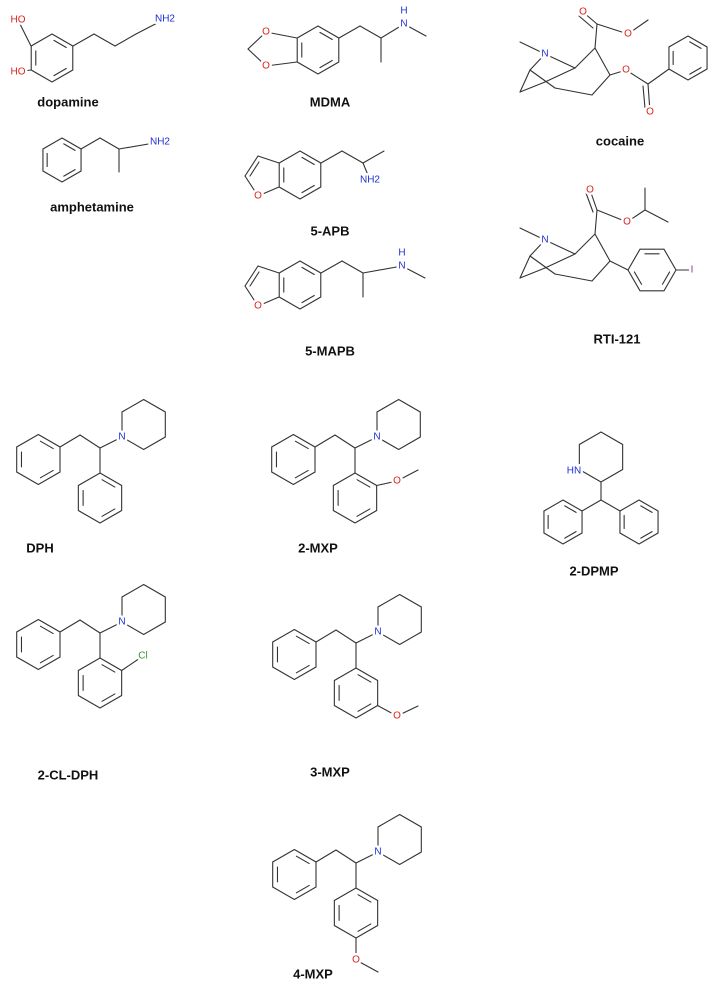  What do you see at coordinates (330, 350) in the screenshot?
I see `compound-name: 5-MAPB` at bounding box center [330, 350].